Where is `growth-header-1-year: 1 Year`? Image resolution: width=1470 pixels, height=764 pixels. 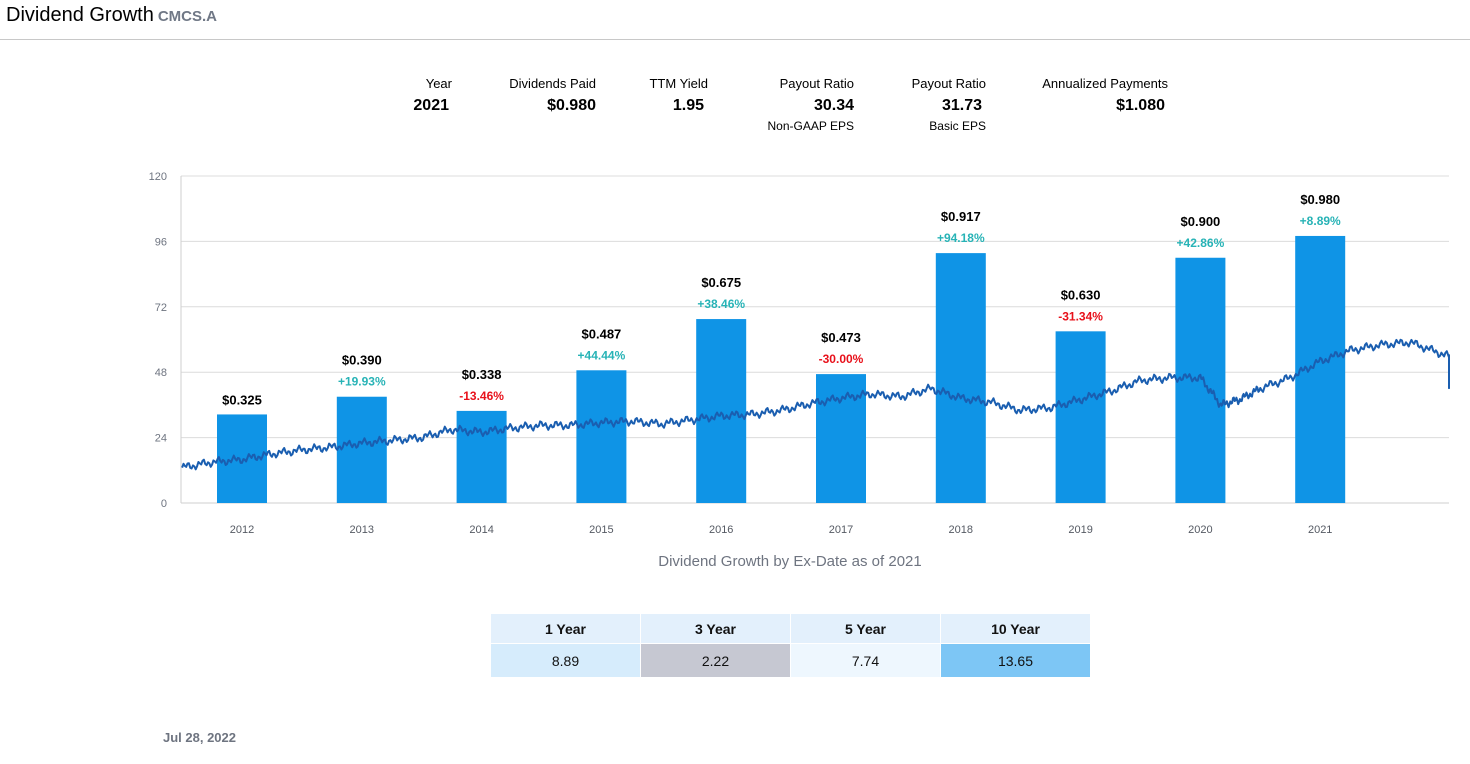
growth-header-1-year: 1 Year is located at coordinates (565, 628).